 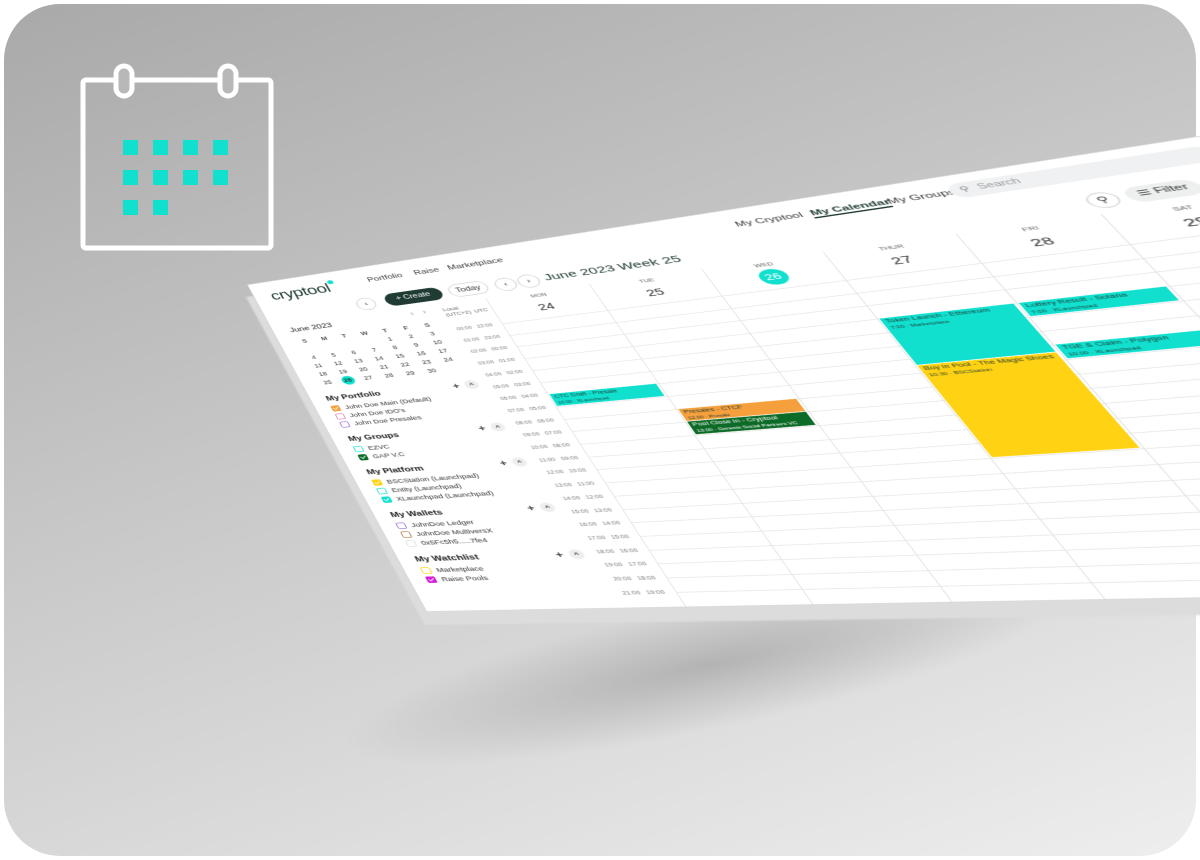 I want to click on time-local: 15:00, so click(x=580, y=511).